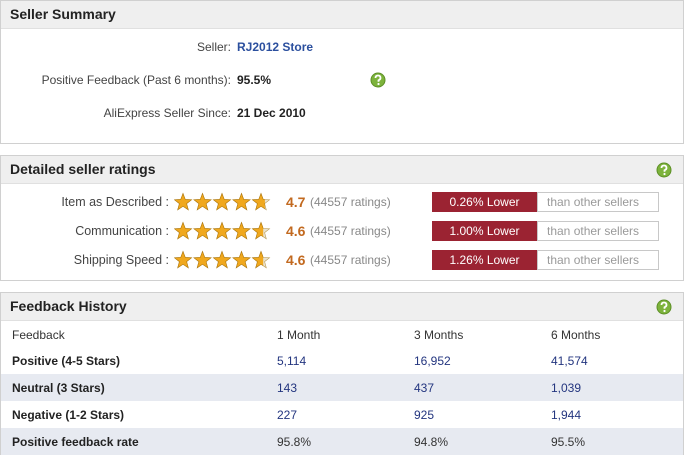 Image resolution: width=684 pixels, height=455 pixels. I want to click on column-header: 6 Months, so click(576, 335).